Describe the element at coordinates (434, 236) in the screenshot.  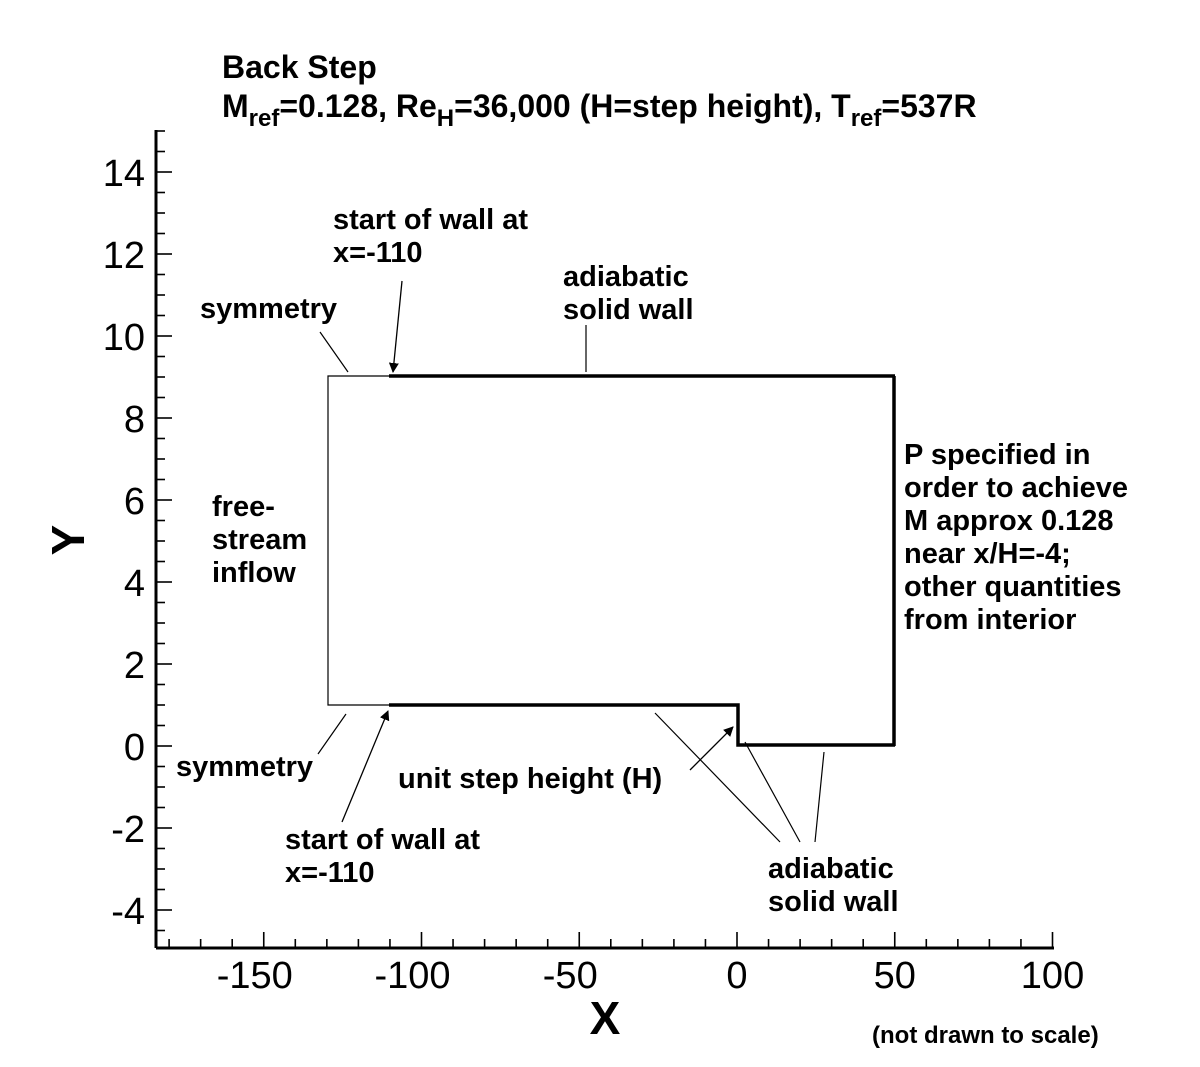
I see `label-wall-start-top: start of wall at x=-110` at that location.